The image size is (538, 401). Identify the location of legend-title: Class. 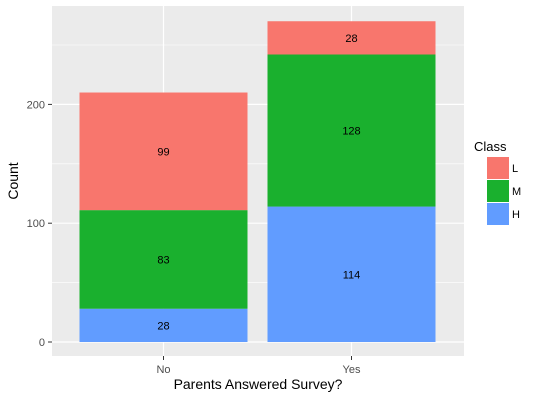
(490, 146).